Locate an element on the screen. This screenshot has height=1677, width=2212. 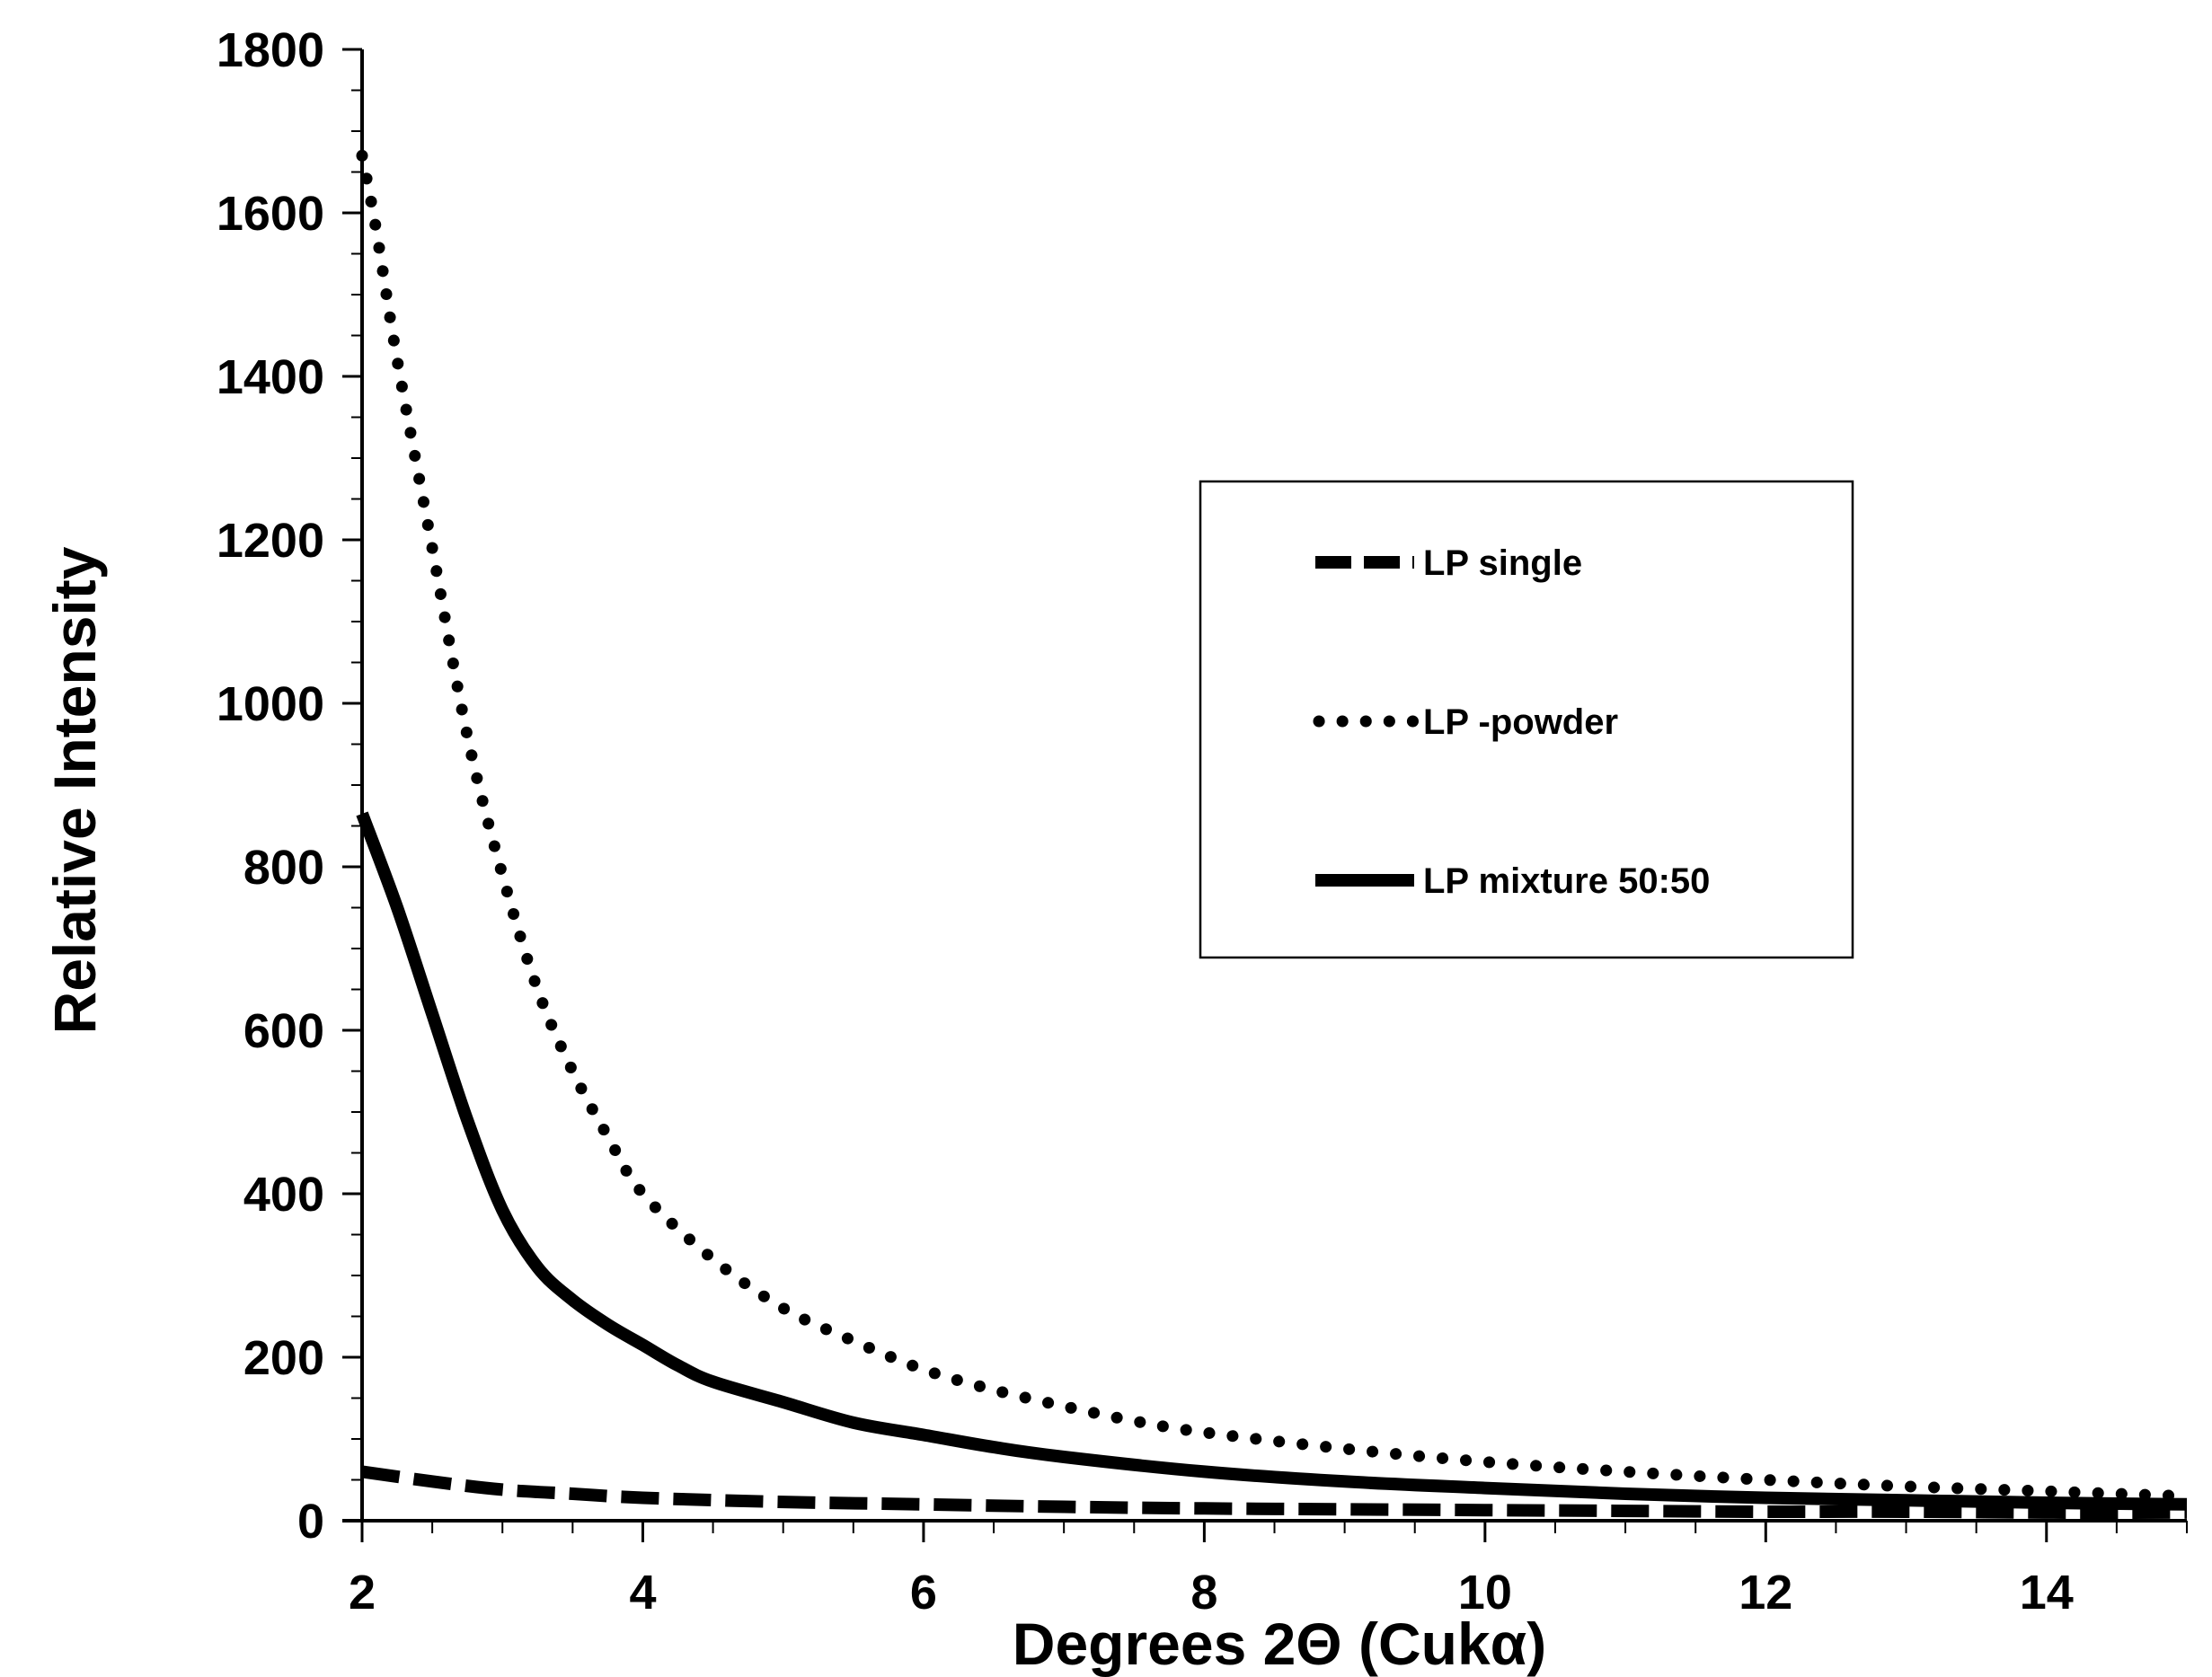
x-tick-label: 8 is located at coordinates (1203, 1593).